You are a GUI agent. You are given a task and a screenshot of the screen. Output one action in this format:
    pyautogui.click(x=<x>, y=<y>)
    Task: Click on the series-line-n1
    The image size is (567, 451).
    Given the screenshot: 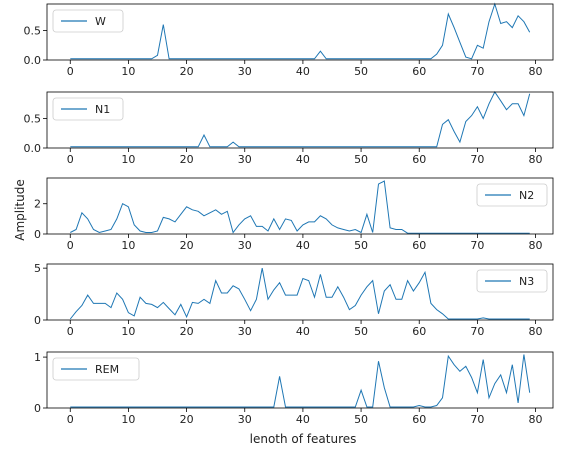 What is the action you would take?
    pyautogui.click(x=300, y=119)
    